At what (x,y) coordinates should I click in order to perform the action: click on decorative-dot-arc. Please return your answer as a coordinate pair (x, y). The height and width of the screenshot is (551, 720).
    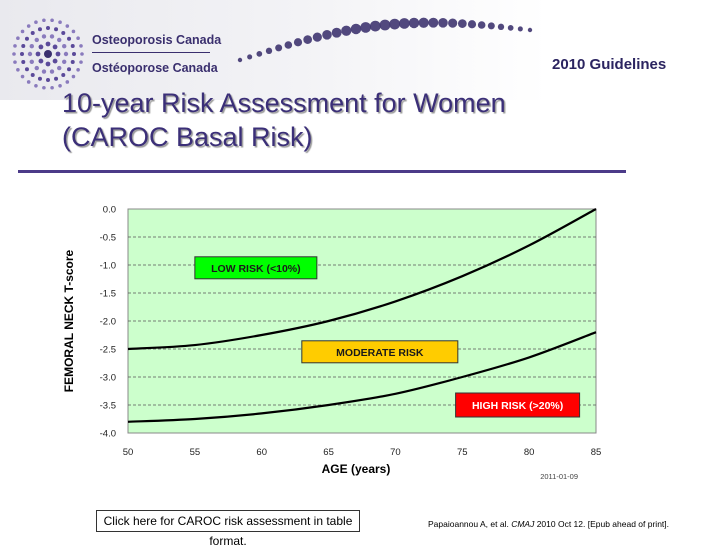
    Looking at the image, I should click on (385, 40).